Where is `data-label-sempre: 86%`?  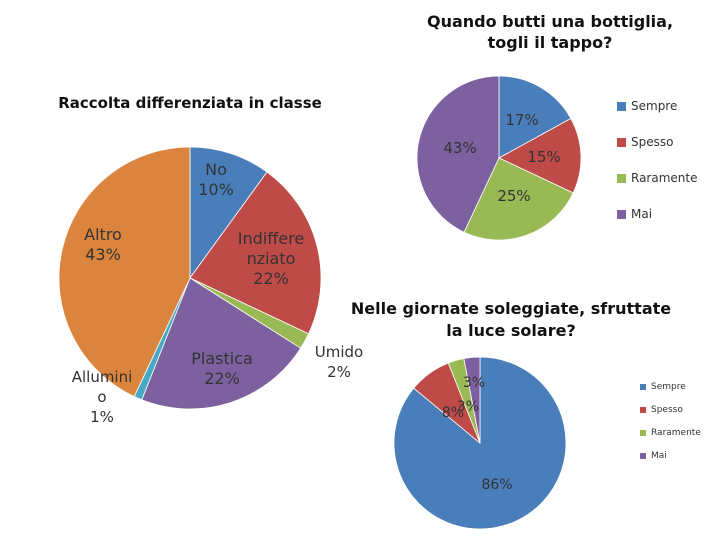
data-label-sempre: 86% is located at coordinates (496, 485).